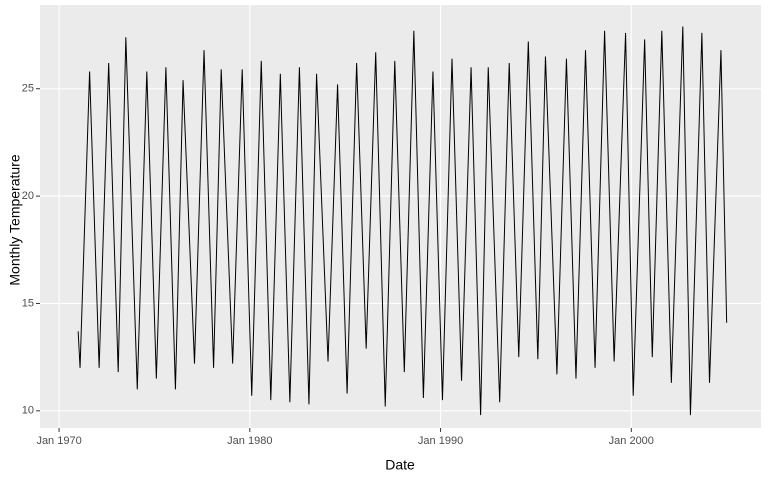 This screenshot has width=768, height=485. Describe the element at coordinates (58, 441) in the screenshot. I see `x-tick-label: Jan 1970` at that location.